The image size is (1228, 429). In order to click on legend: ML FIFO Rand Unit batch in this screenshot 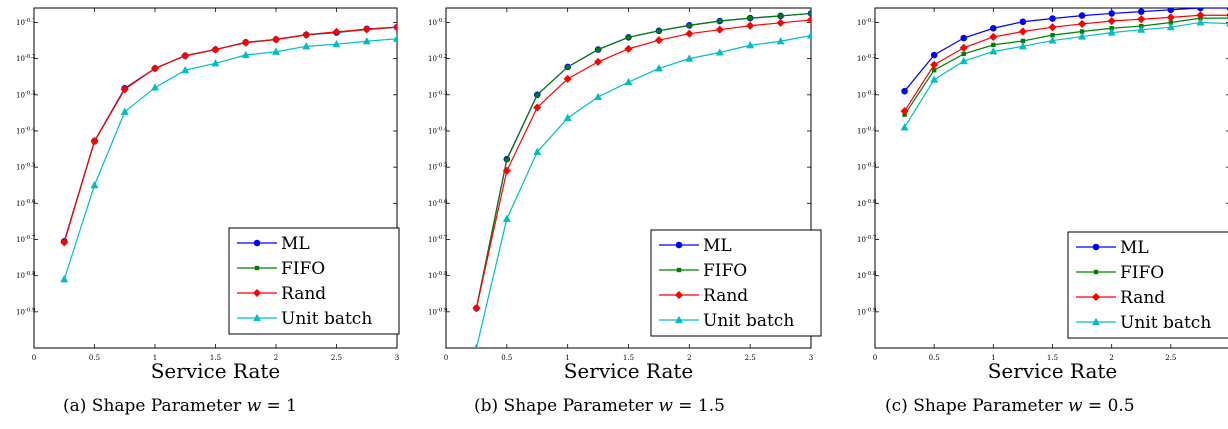, I will do `click(736, 283)`.